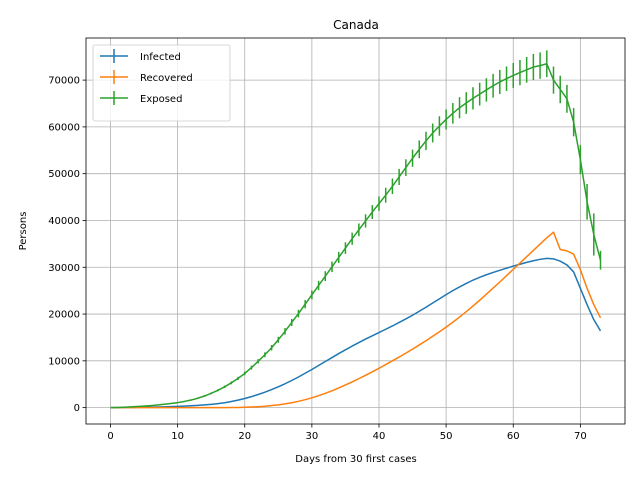 This screenshot has height=480, width=640. What do you see at coordinates (23, 231) in the screenshot?
I see `y-axis-label: Persons` at bounding box center [23, 231].